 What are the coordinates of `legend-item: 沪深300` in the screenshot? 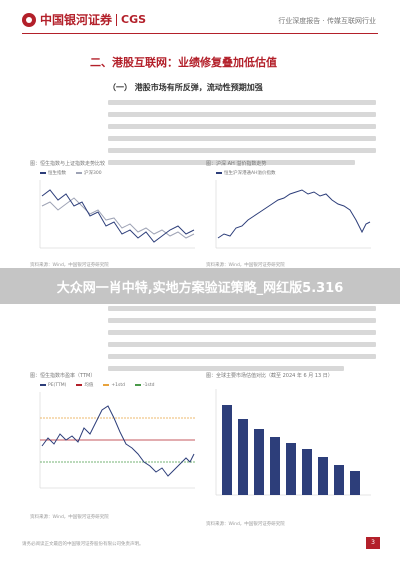 It's located at (89, 173).